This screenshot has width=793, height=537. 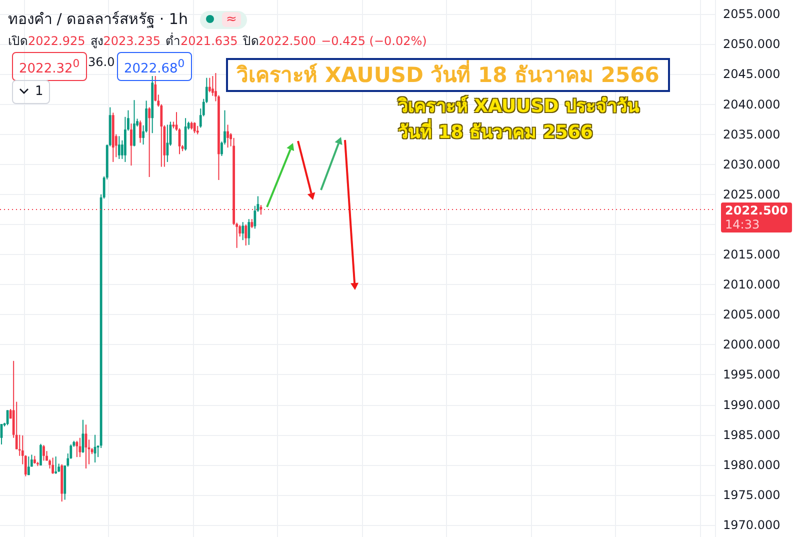 I want to click on y-tick-label: 1985.000, so click(x=751, y=435).